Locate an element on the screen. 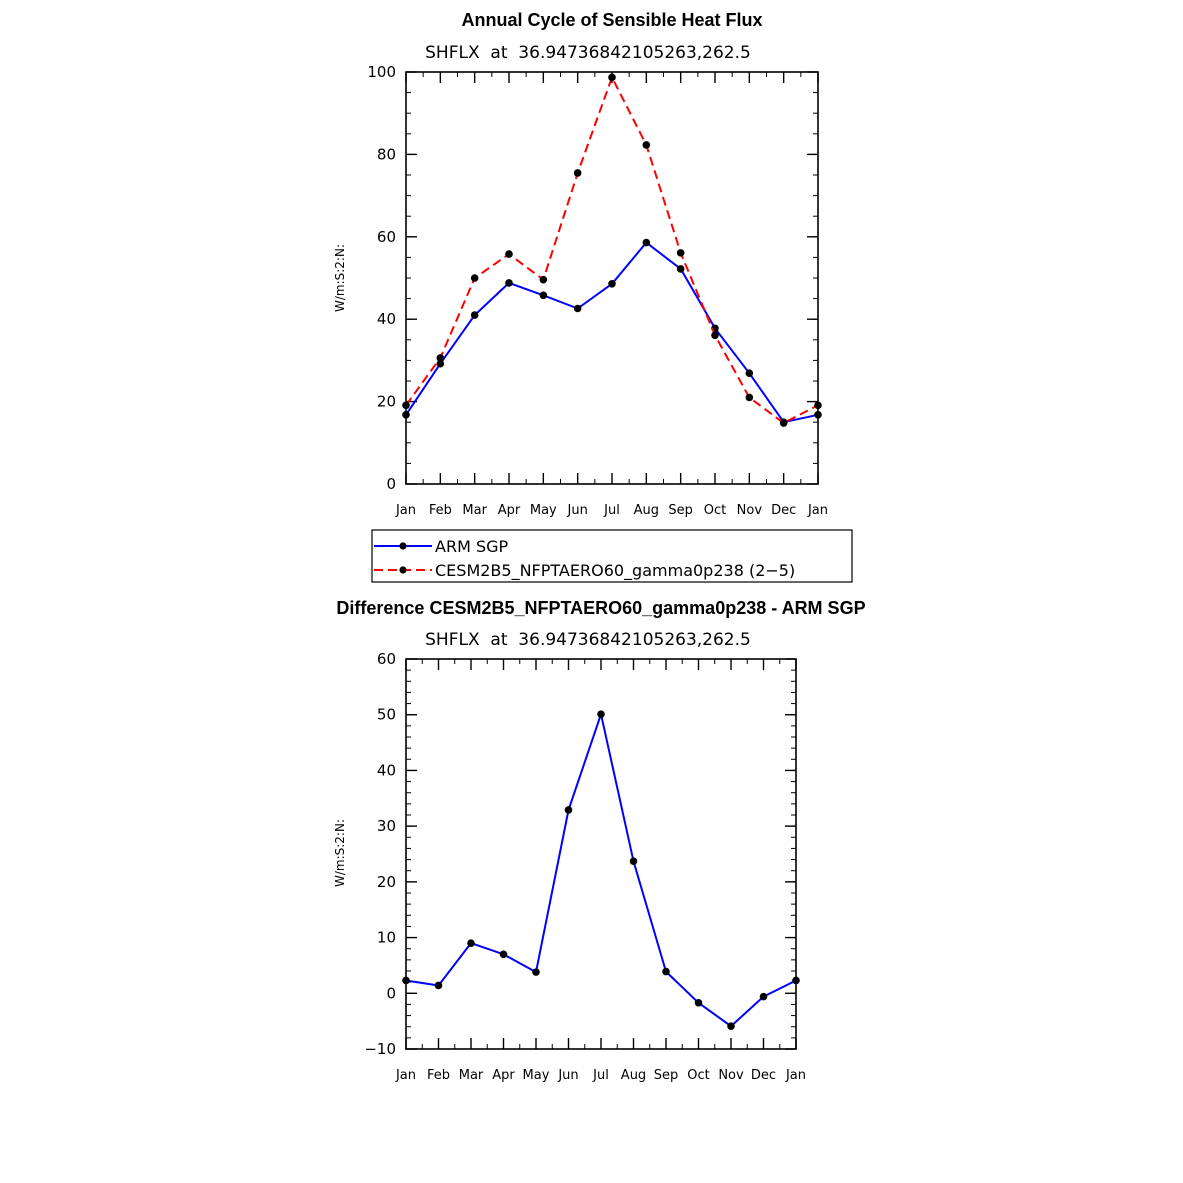  y-tick-label: 10 is located at coordinates (386, 938).